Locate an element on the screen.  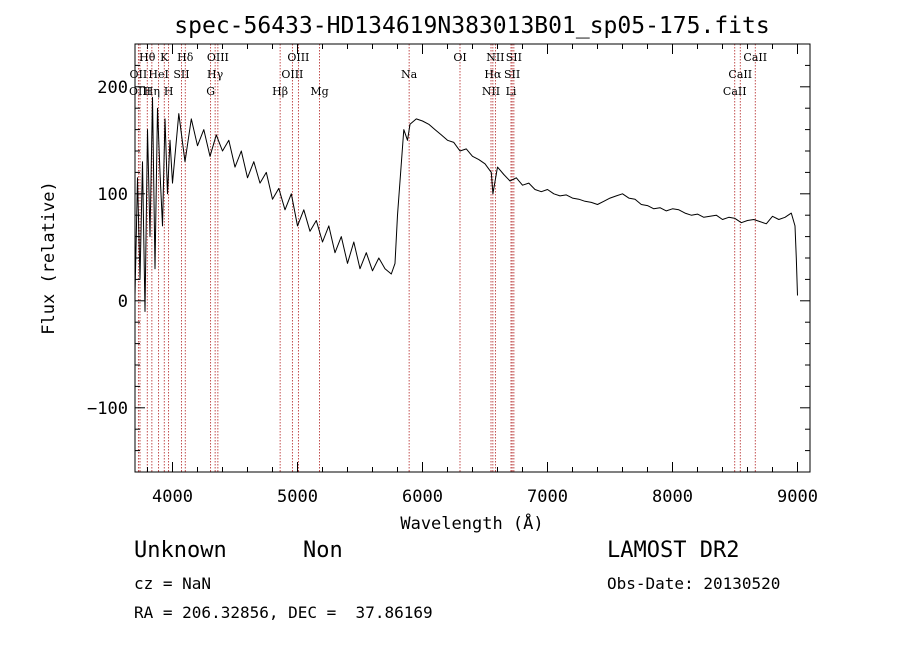
coordinates: RA = 206.32856, DEC = 37.86169 is located at coordinates (283, 612).